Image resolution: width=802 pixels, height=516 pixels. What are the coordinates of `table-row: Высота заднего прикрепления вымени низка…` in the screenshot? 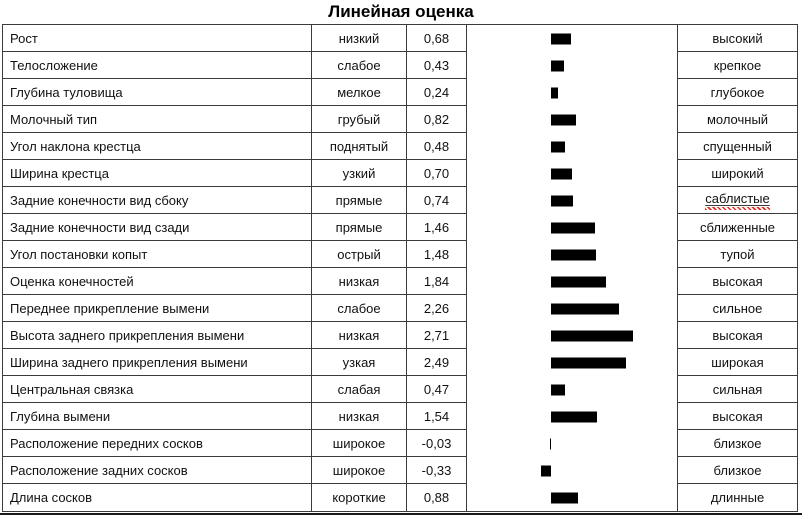 It's located at (400, 335).